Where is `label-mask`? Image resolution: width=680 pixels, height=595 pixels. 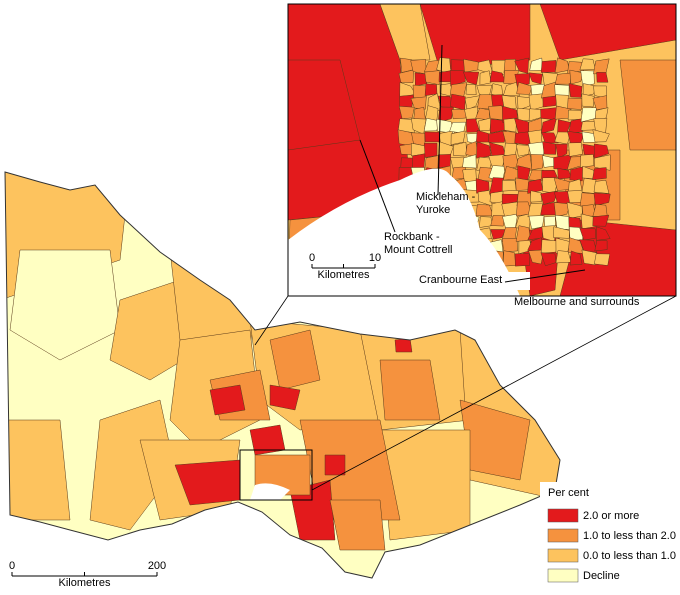 label-mask is located at coordinates (470, 281).